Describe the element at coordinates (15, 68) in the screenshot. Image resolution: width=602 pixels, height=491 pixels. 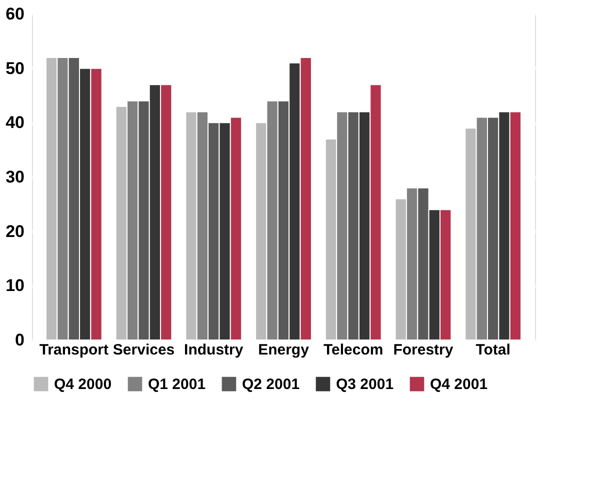
I see `y-tick-label: 50` at that location.